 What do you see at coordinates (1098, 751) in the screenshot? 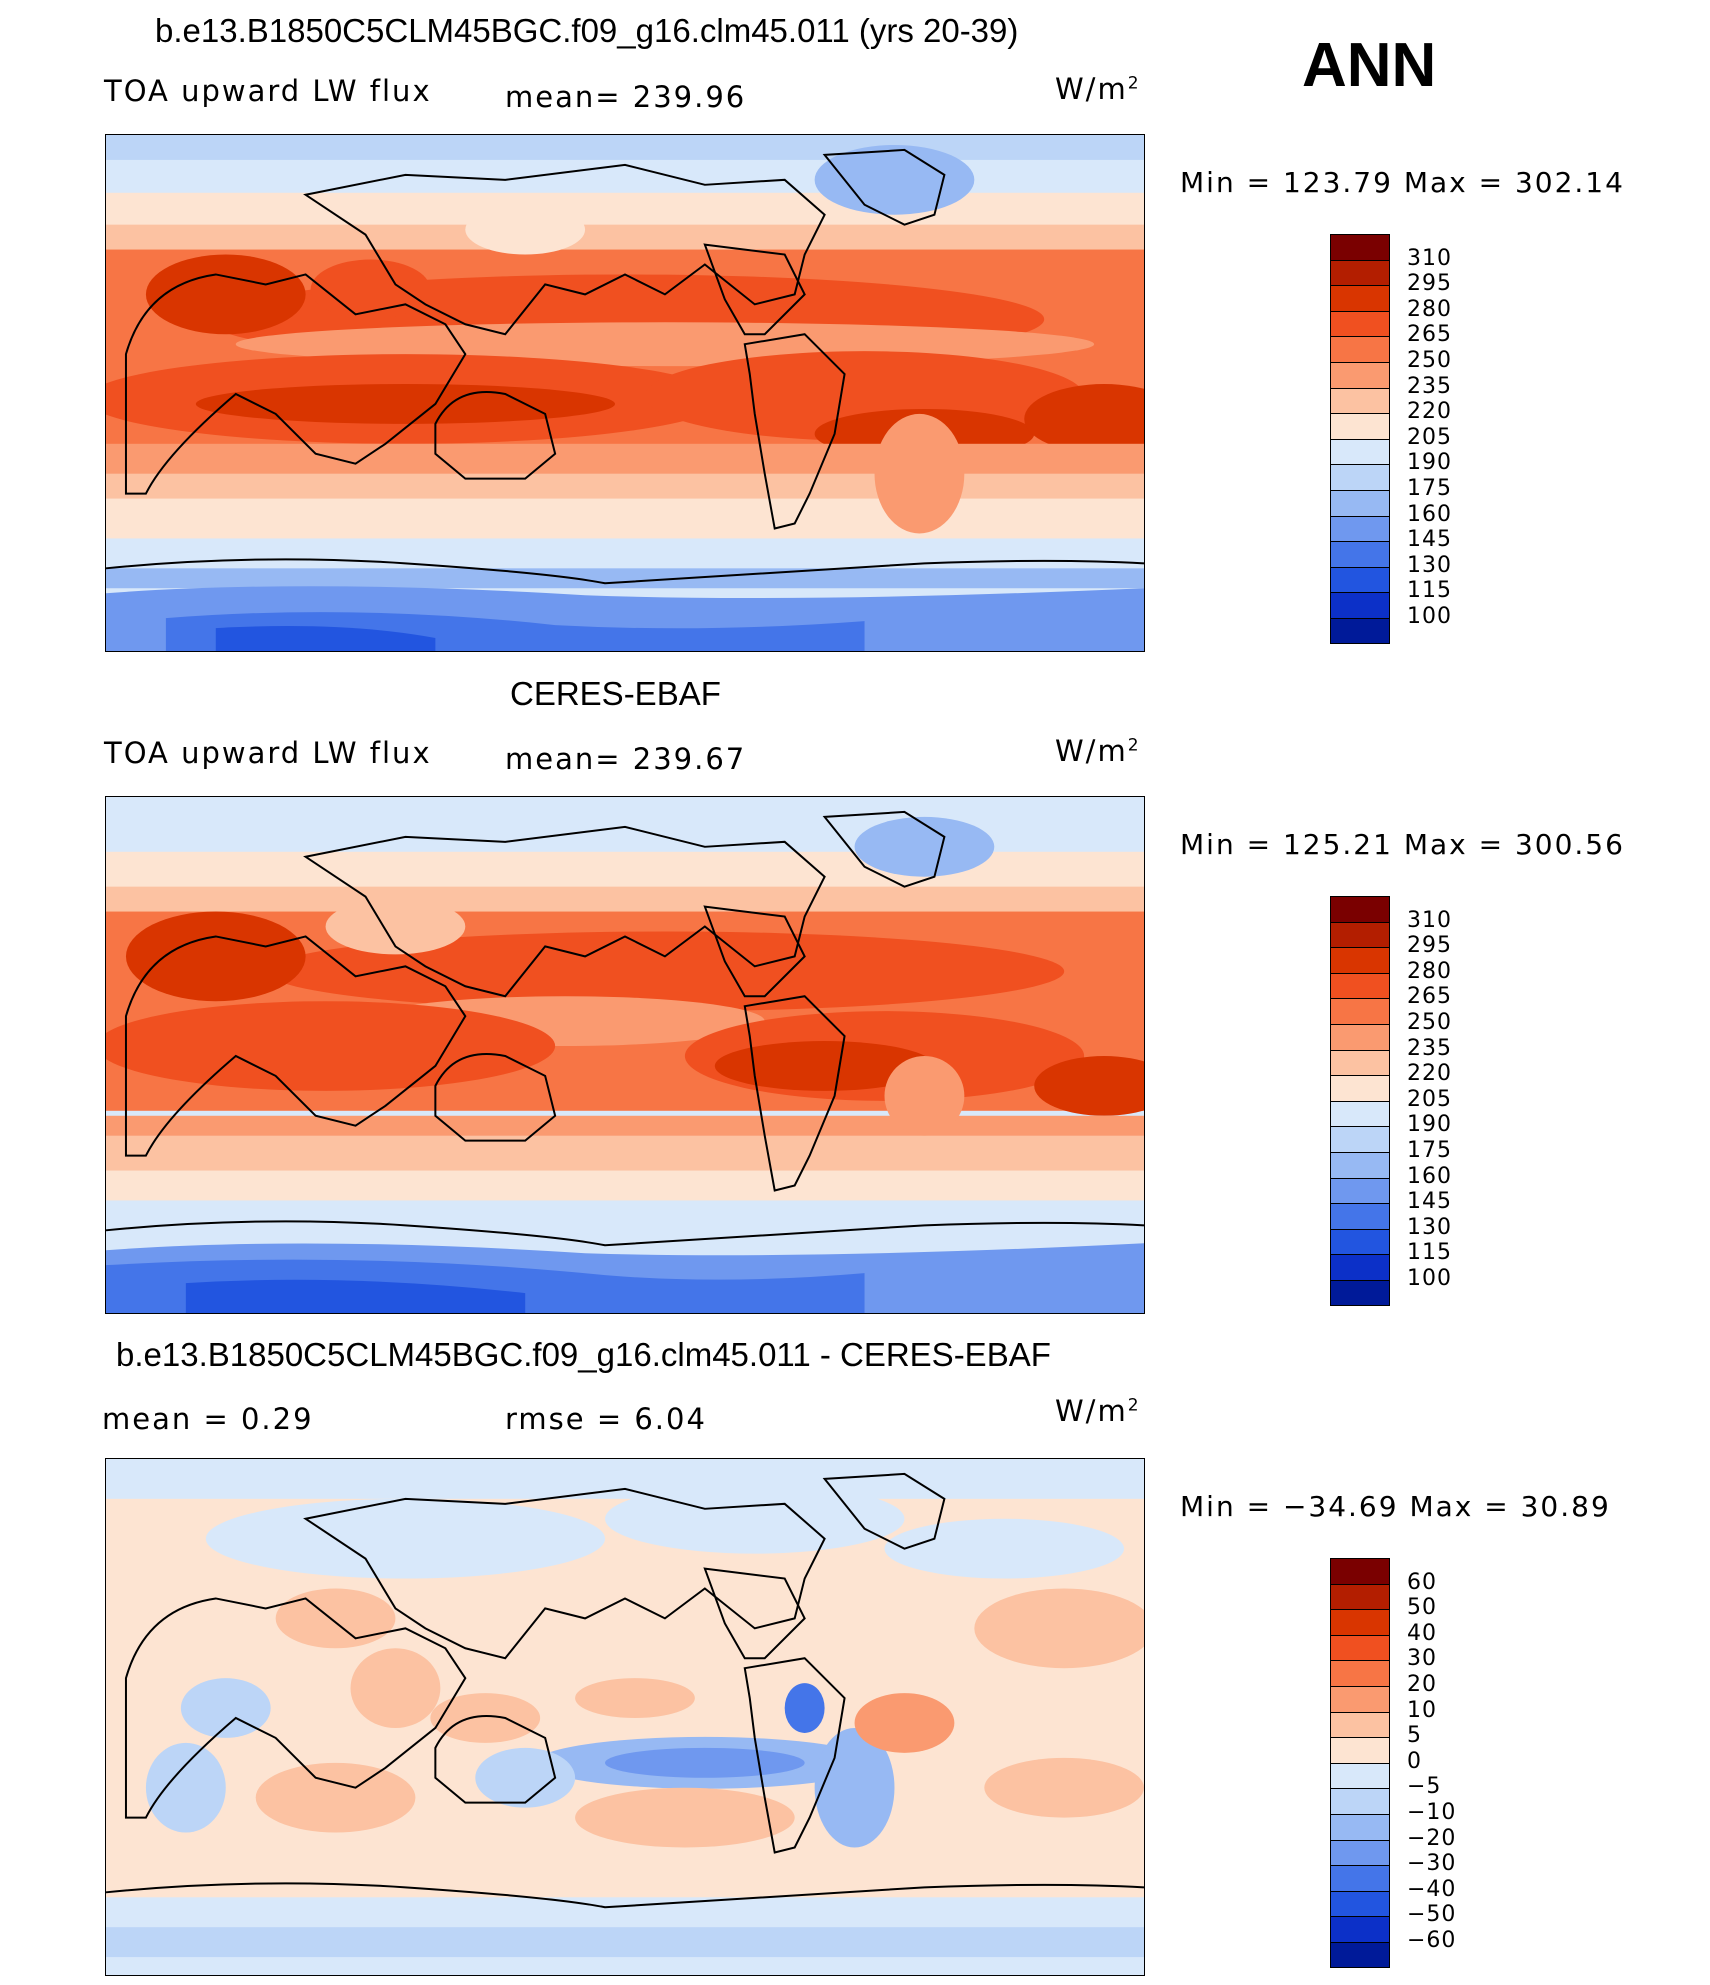
I see `obs-unit-label: W/m2` at bounding box center [1098, 751].